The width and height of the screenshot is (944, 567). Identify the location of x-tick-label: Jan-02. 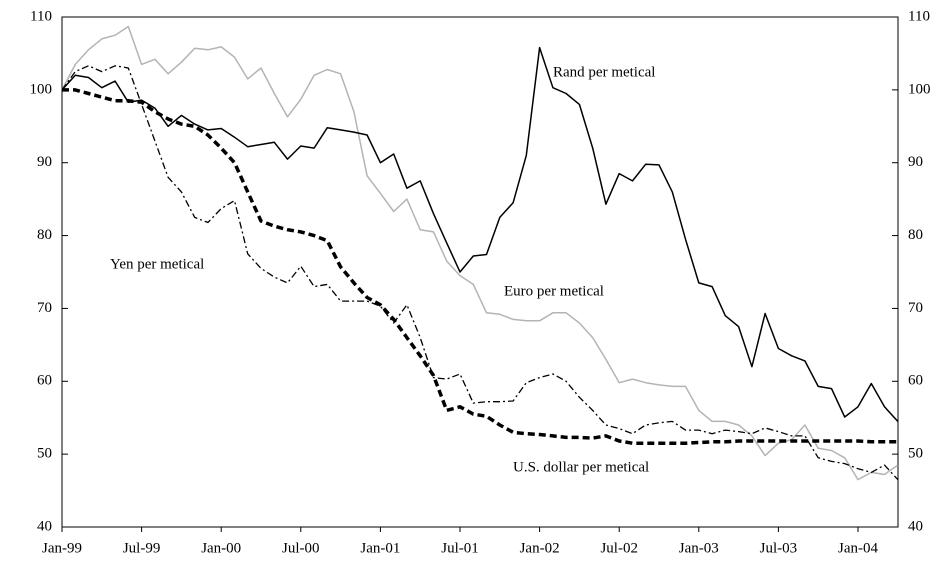
(540, 548).